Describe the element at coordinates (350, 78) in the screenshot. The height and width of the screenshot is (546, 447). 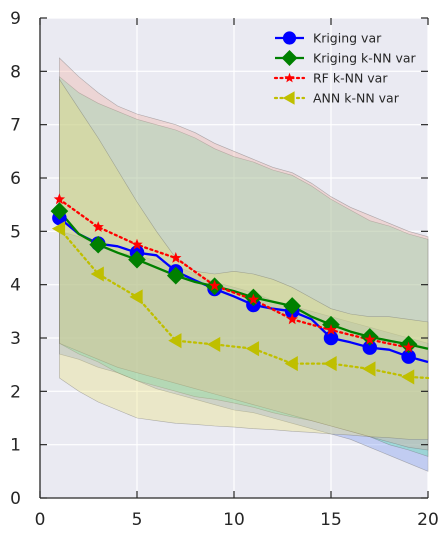
I see `legend-label: RF k-NN var` at that location.